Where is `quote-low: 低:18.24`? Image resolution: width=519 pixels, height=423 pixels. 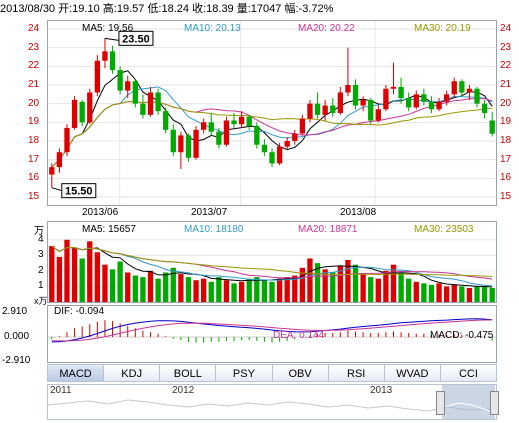 quote-low: 低:18.24 is located at coordinates (168, 9).